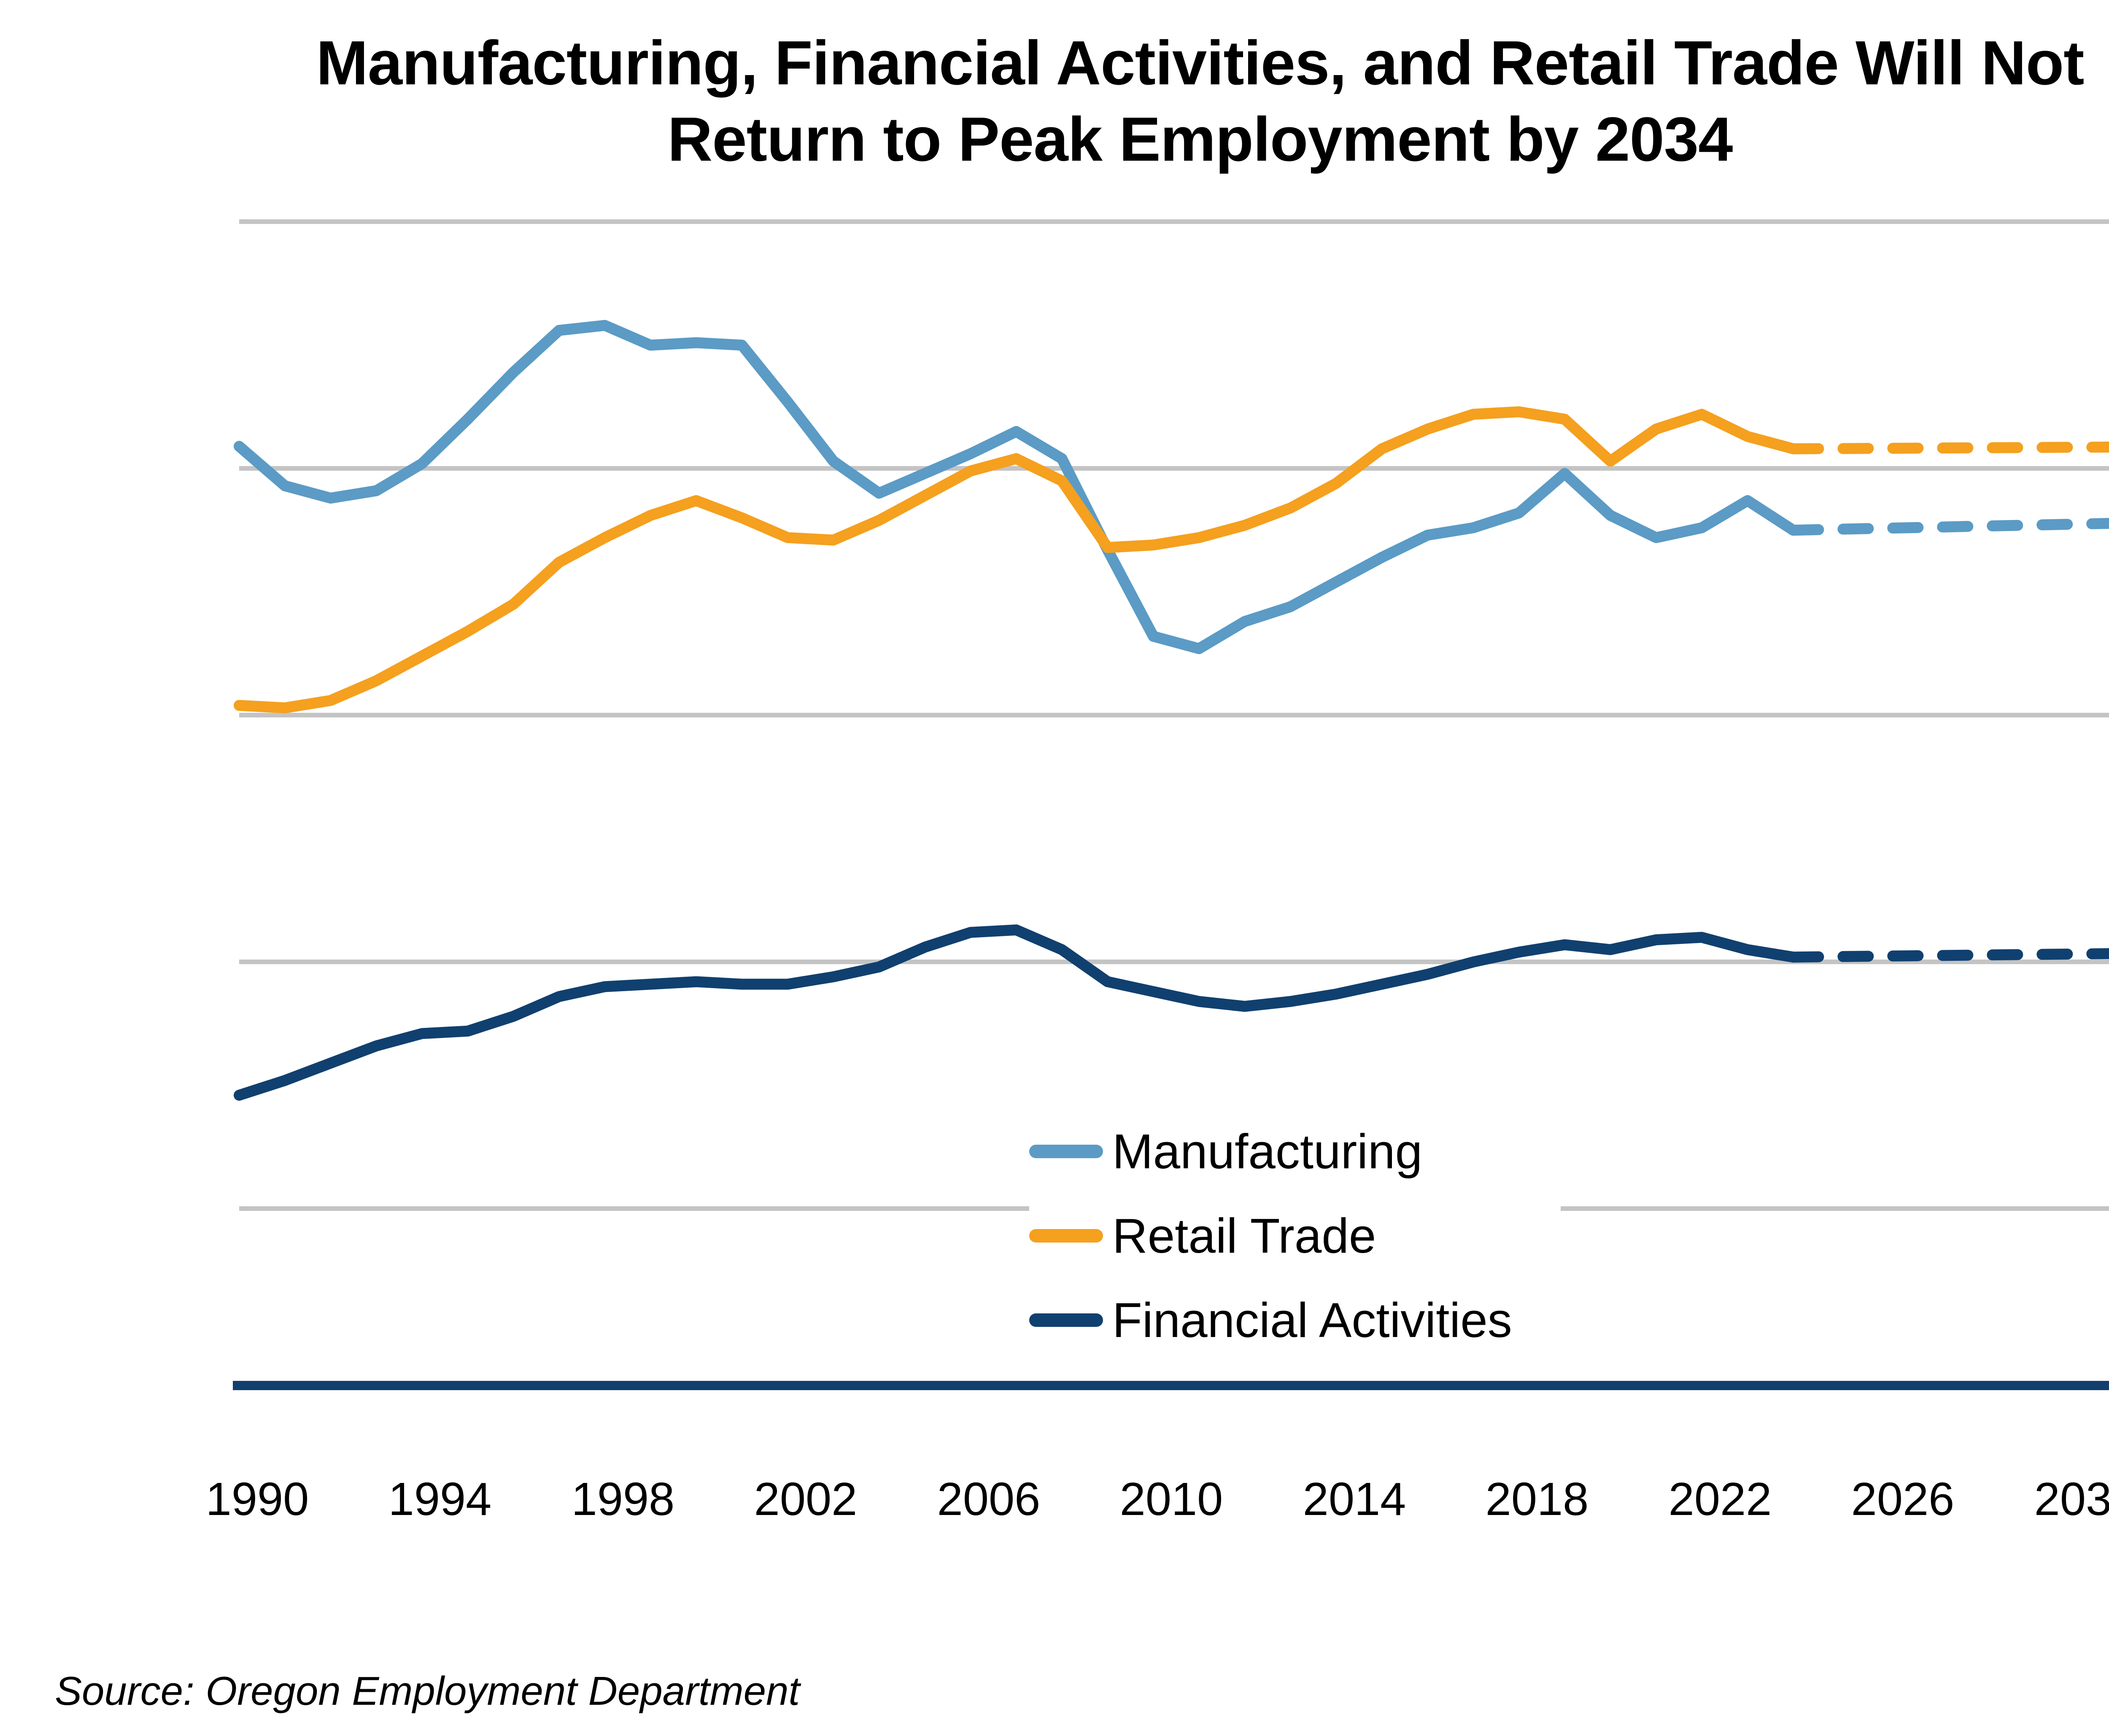 The width and height of the screenshot is (2109, 1736). I want to click on x-tick-label: 2018, so click(1537, 1499).